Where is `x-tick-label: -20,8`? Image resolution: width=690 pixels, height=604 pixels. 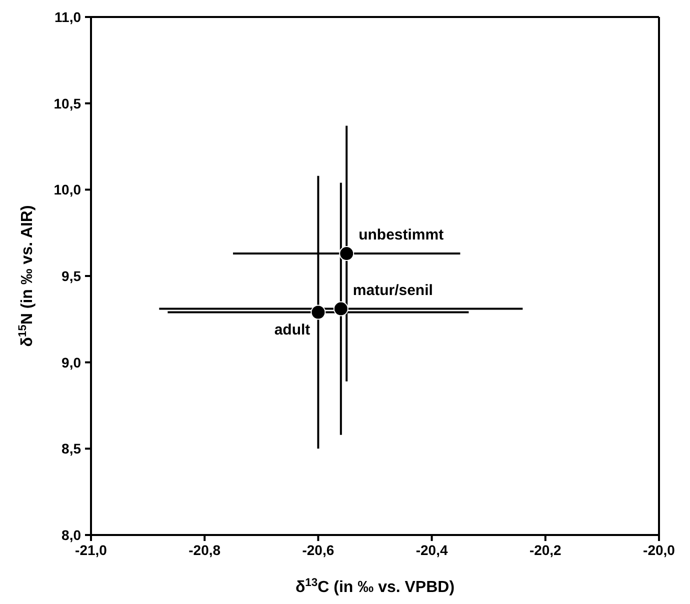 x-tick-label: -20,8 is located at coordinates (204, 550).